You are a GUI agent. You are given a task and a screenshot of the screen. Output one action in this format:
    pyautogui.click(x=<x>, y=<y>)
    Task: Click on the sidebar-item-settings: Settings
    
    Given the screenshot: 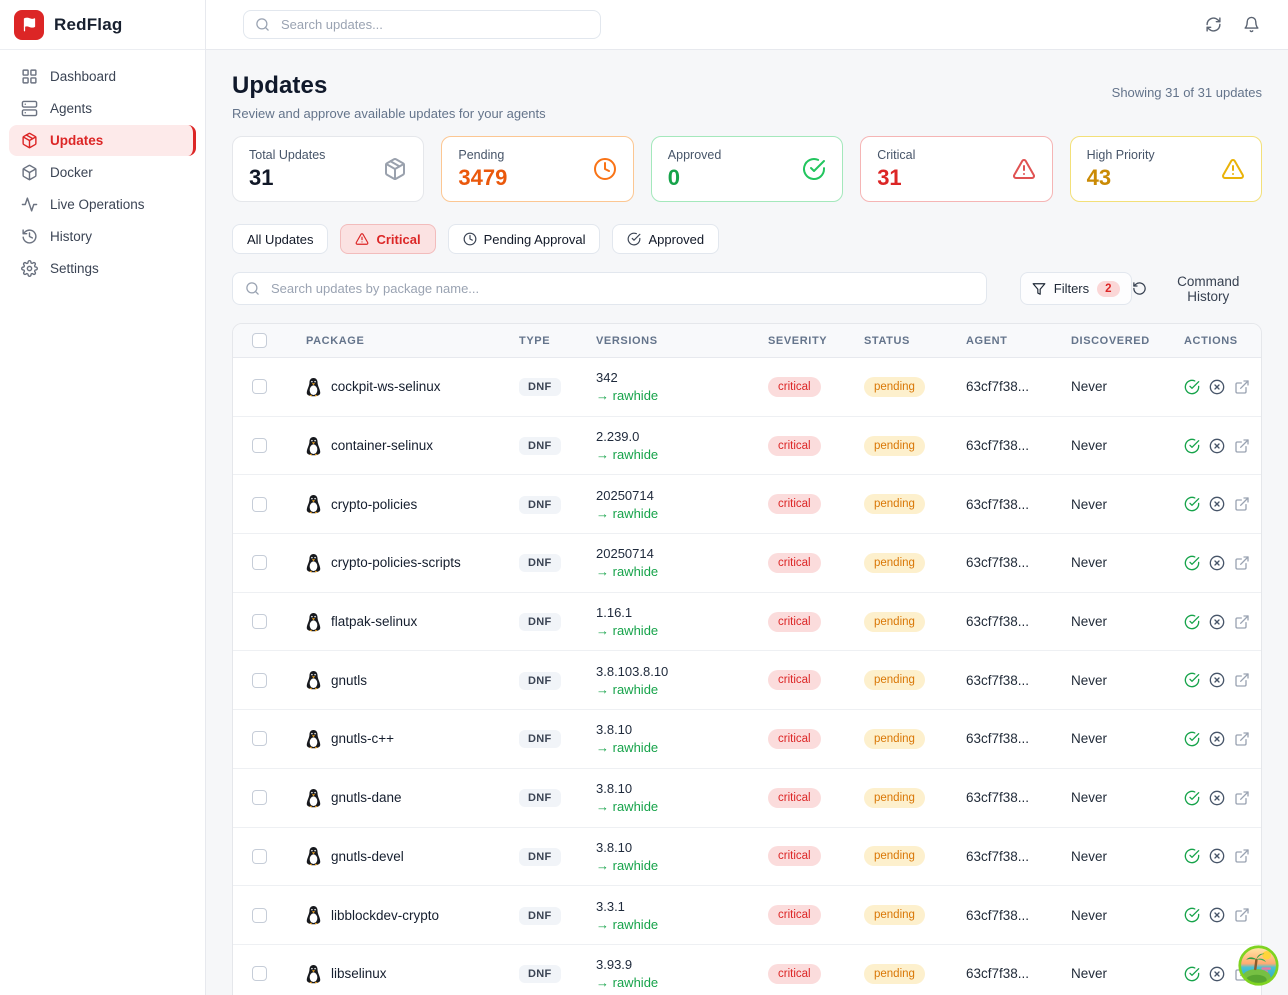 What is the action you would take?
    pyautogui.click(x=102, y=268)
    